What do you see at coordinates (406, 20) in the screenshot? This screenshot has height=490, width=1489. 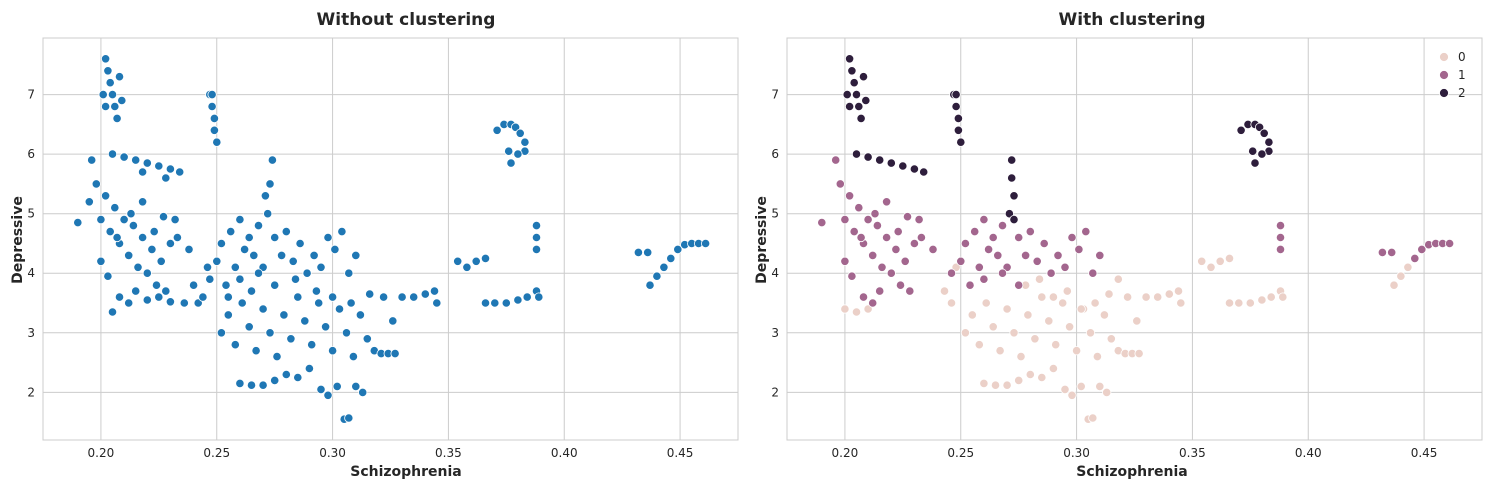 I see `plot-title: Without clustering` at bounding box center [406, 20].